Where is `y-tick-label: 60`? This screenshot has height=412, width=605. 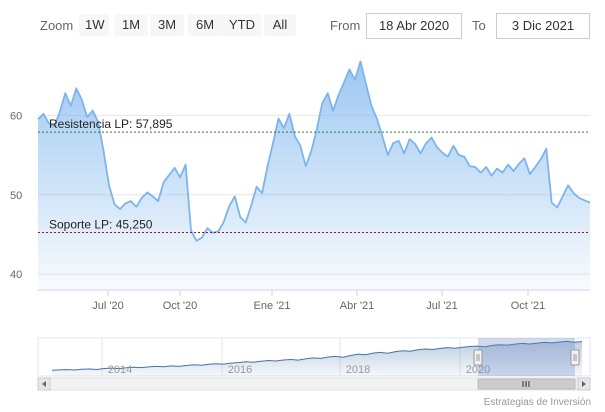
y-tick-label: 60 is located at coordinates (16, 116).